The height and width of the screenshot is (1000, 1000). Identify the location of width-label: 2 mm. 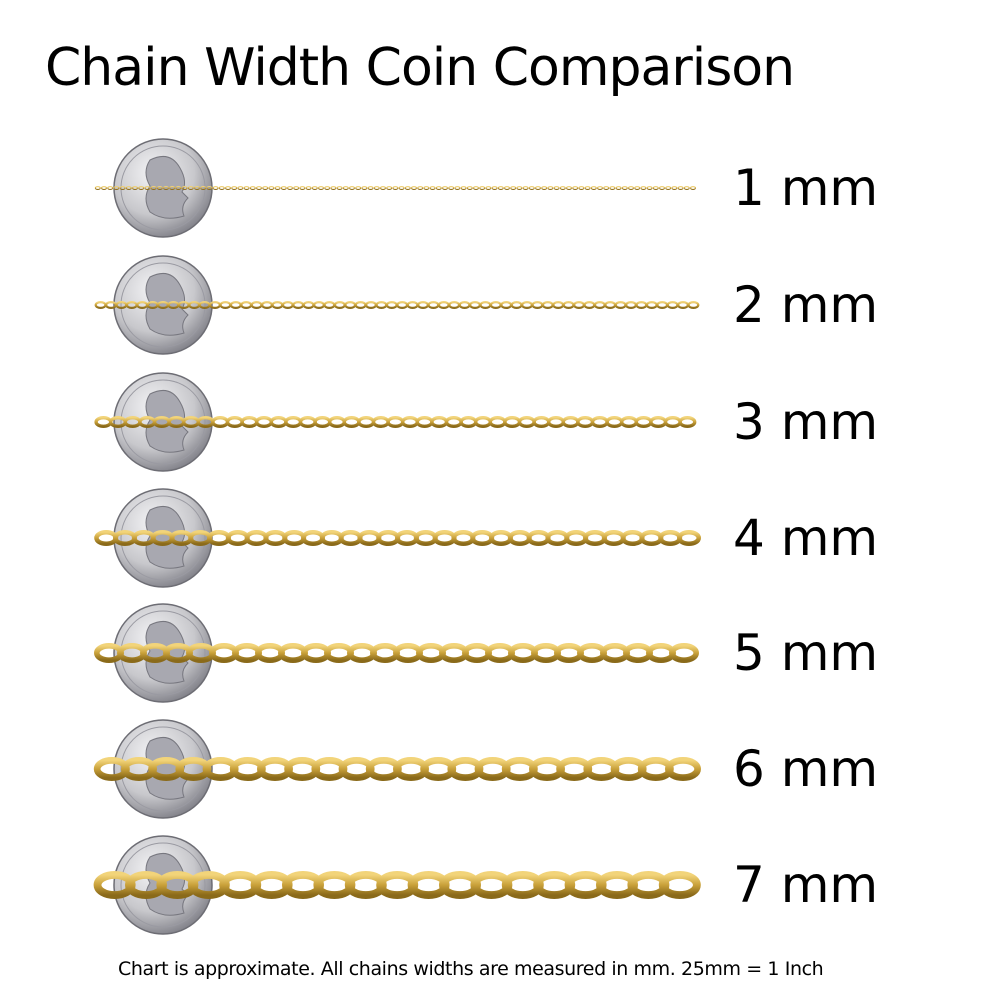
(806, 305).